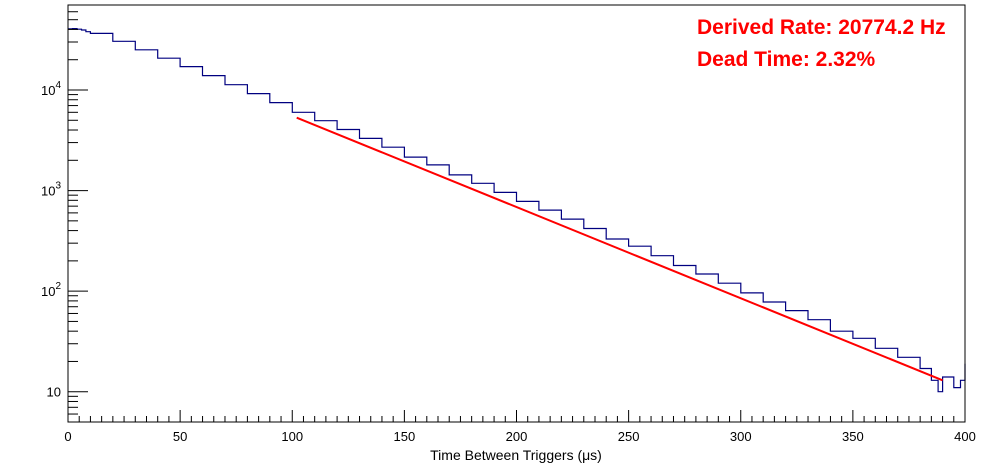  Describe the element at coordinates (965, 436) in the screenshot. I see `x-tick-label: 400` at that location.